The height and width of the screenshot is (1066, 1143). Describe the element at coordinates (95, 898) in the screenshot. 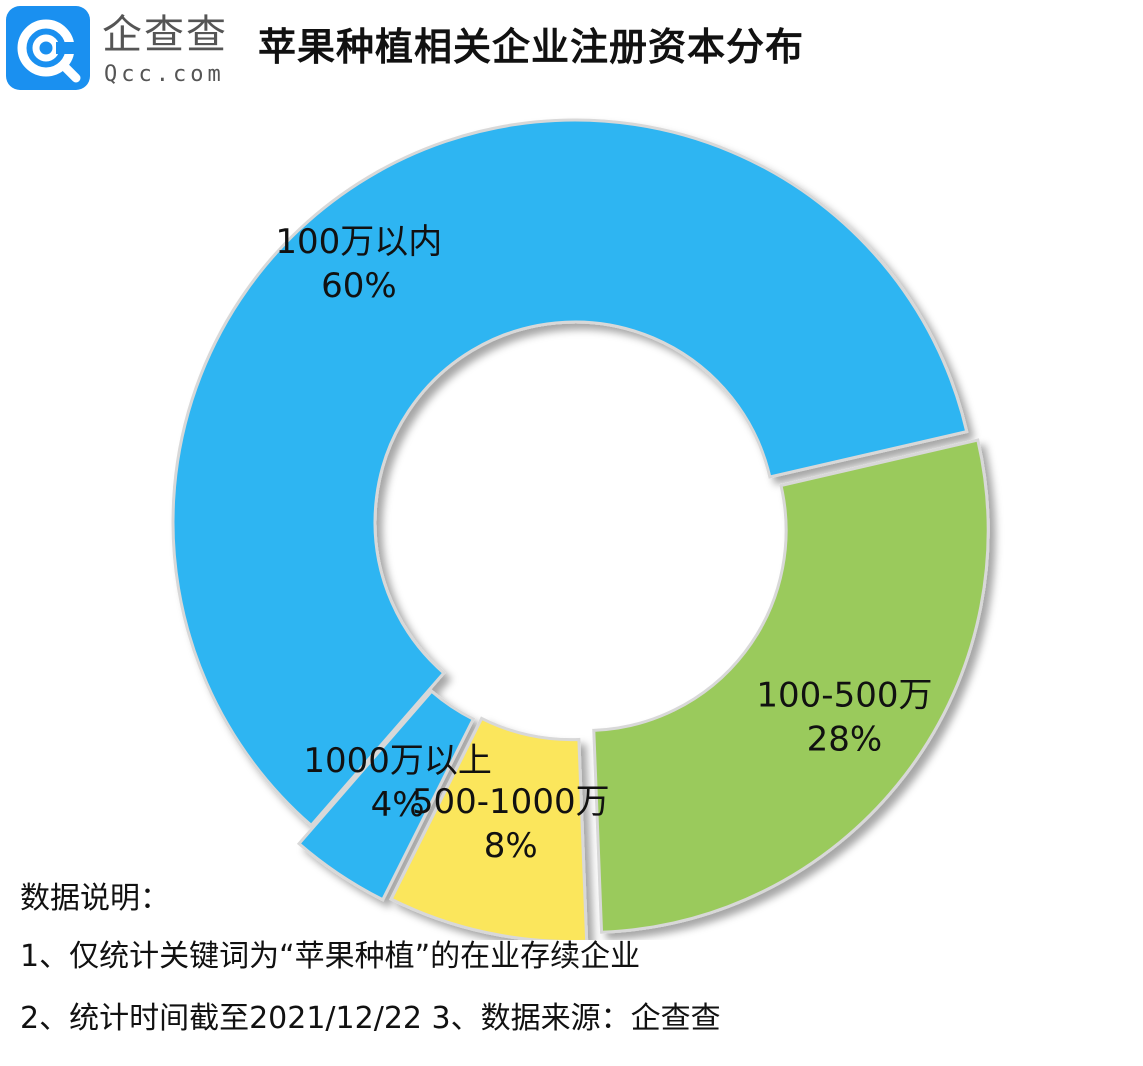

I see `notes-heading: 数据说明：` at that location.